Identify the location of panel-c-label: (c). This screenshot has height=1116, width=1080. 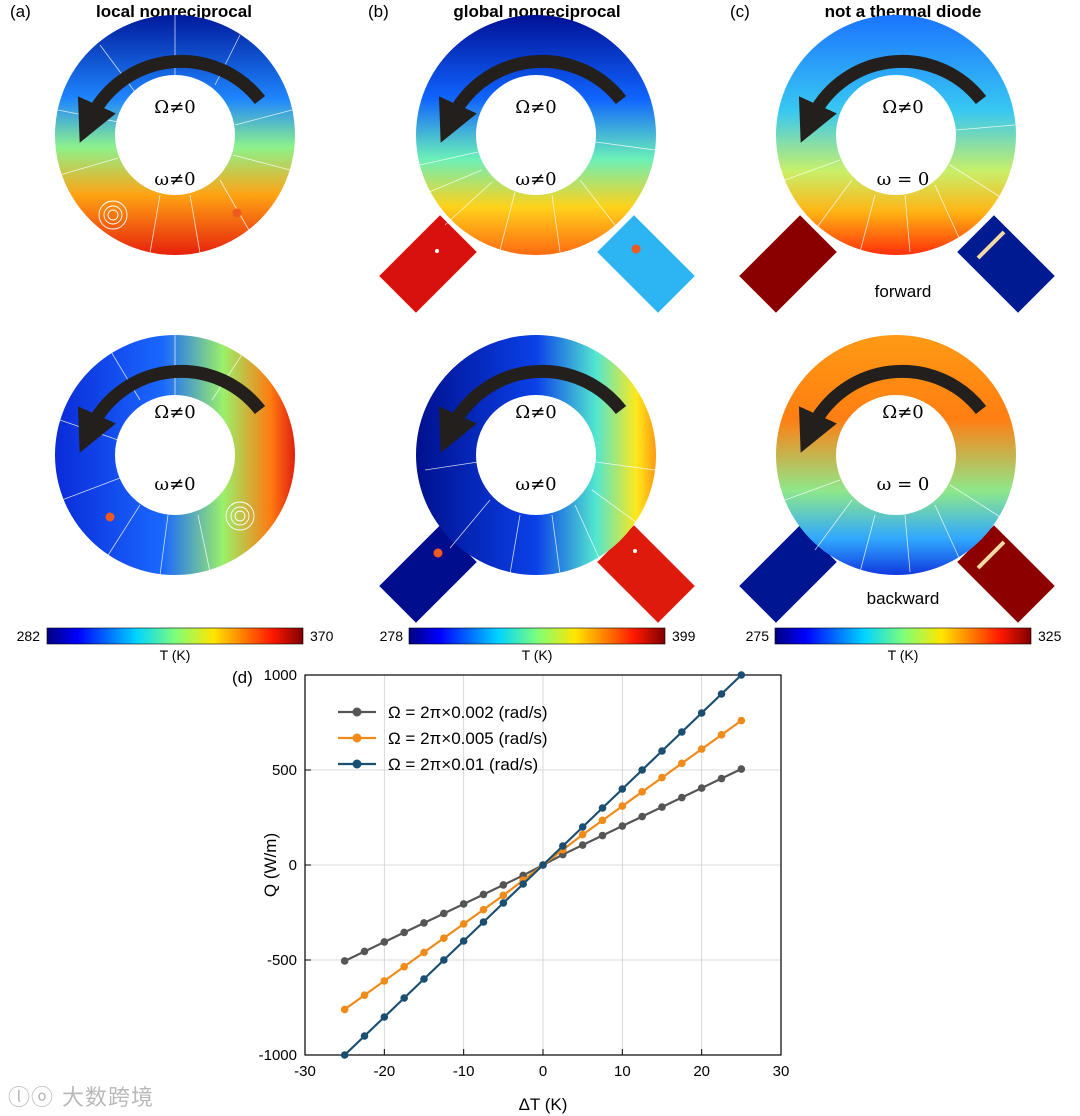
(740, 11).